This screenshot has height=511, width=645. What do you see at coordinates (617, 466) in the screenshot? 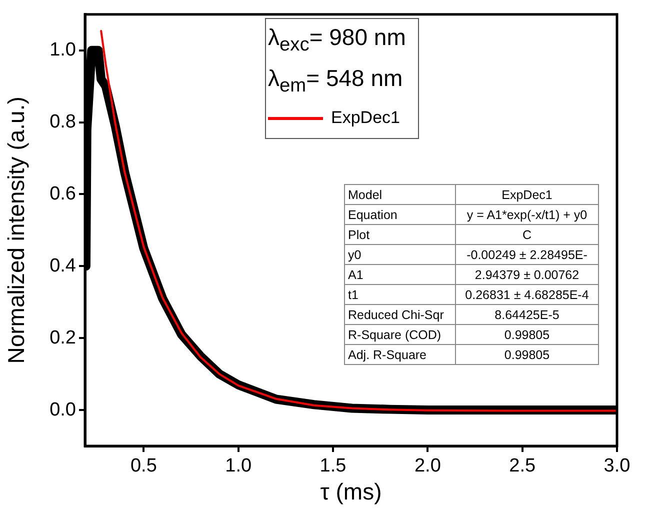
I see `x-tick-label: 3.0` at bounding box center [617, 466].